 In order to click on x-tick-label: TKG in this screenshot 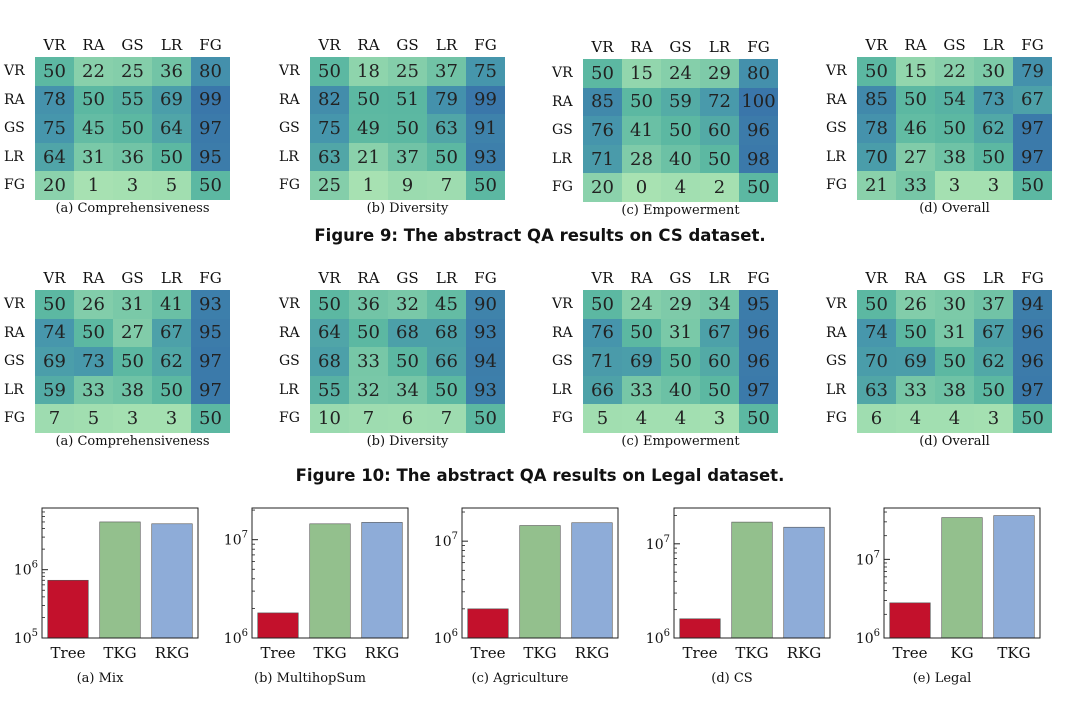, I will do `click(1013, 653)`.